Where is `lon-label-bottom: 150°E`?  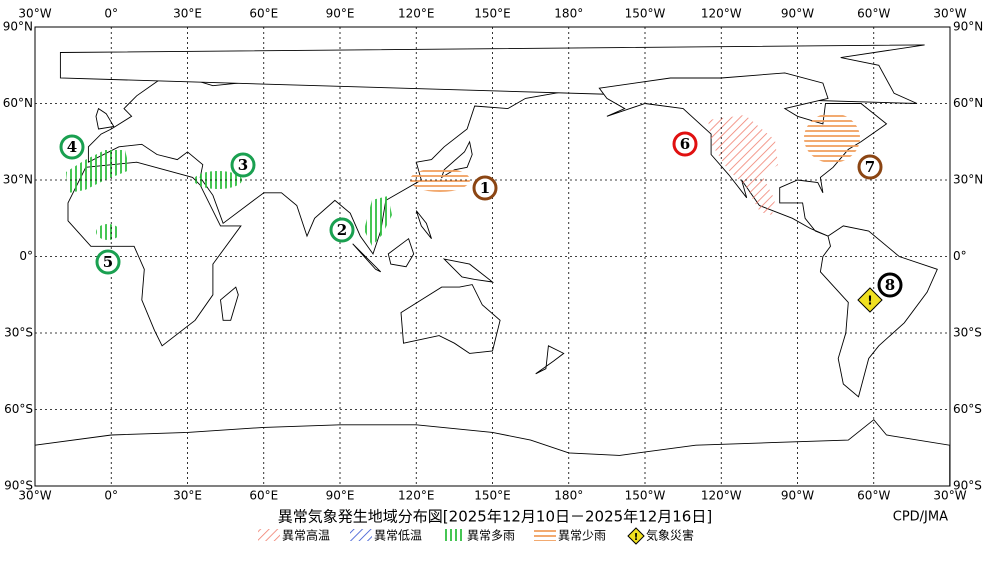 lon-label-bottom: 150°E is located at coordinates (492, 496).